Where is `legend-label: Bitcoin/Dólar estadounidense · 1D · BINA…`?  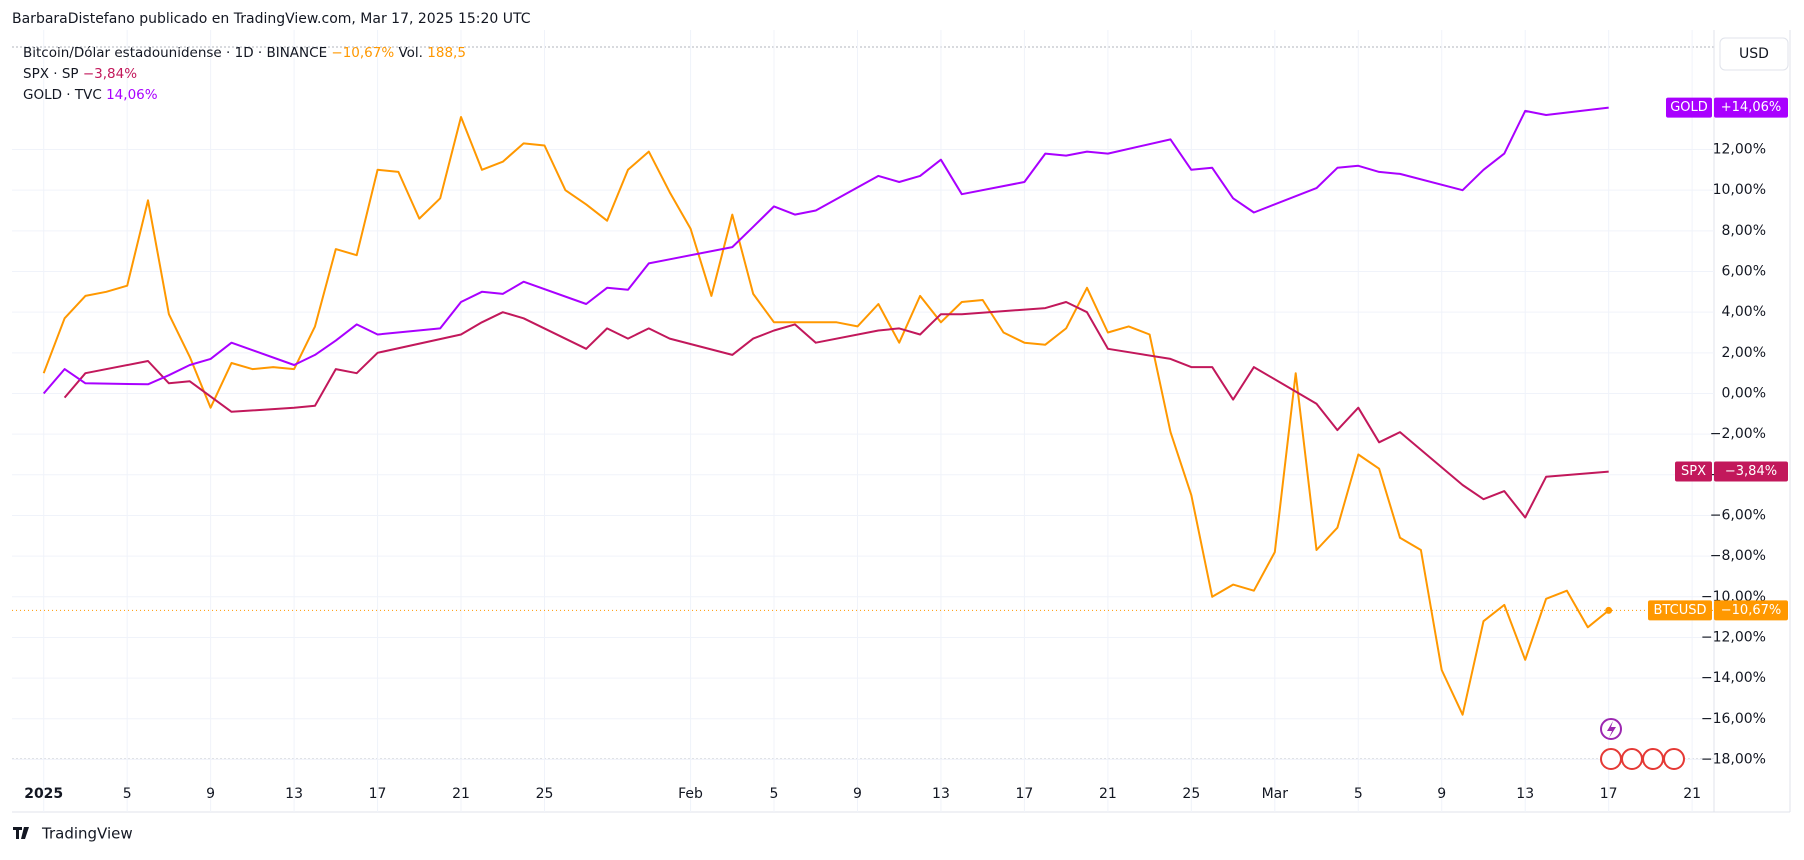
legend-label: Bitcoin/Dólar estadounidense · 1D · BINA… is located at coordinates (175, 53).